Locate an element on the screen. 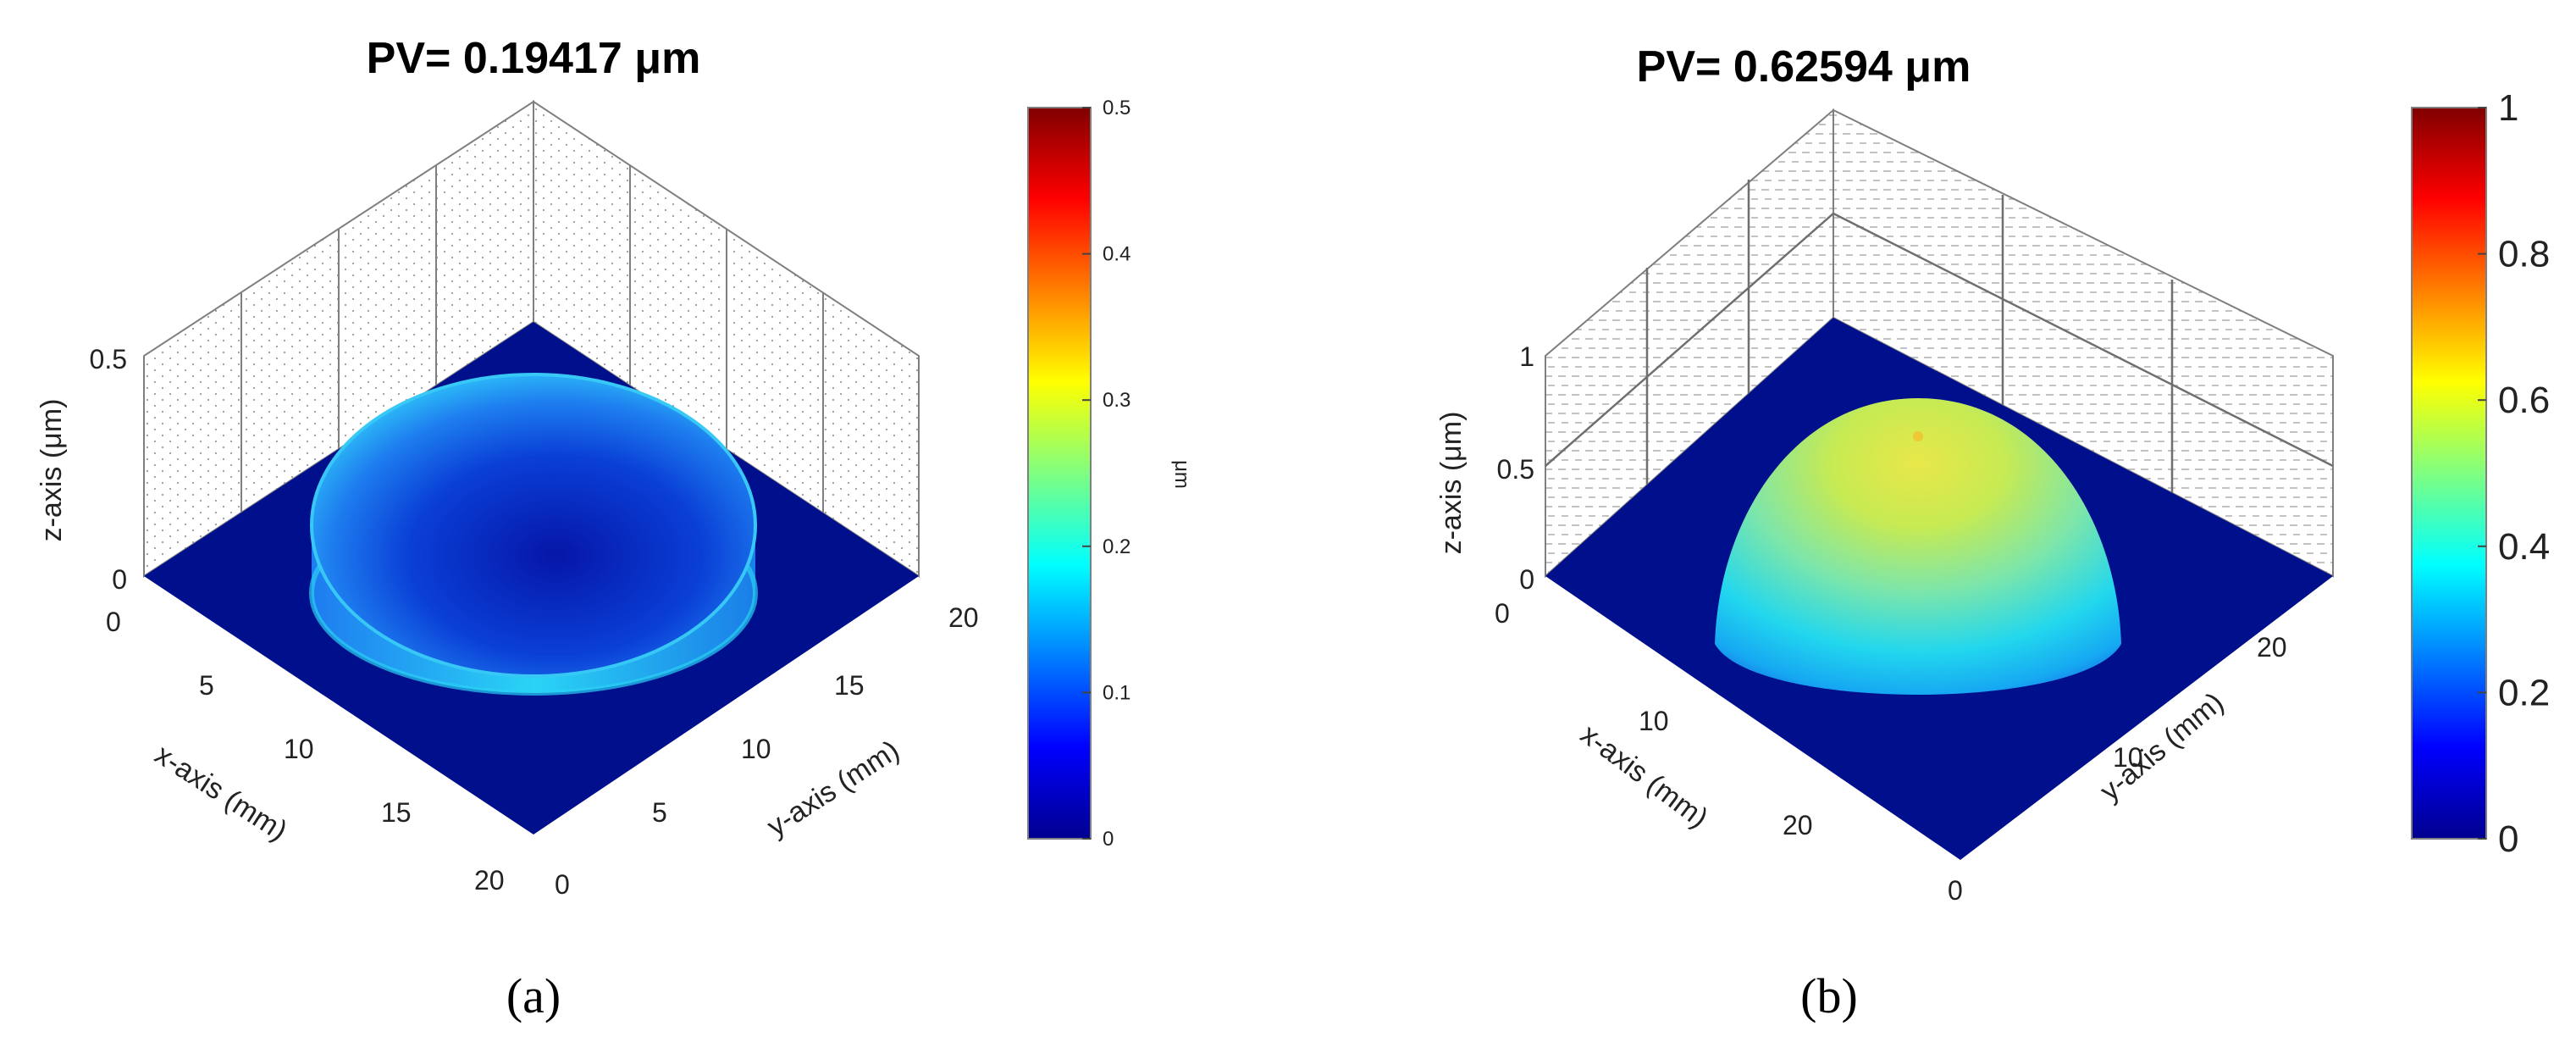 This screenshot has width=2576, height=1048. panel-b-wall-grid is located at coordinates (1939, 337).